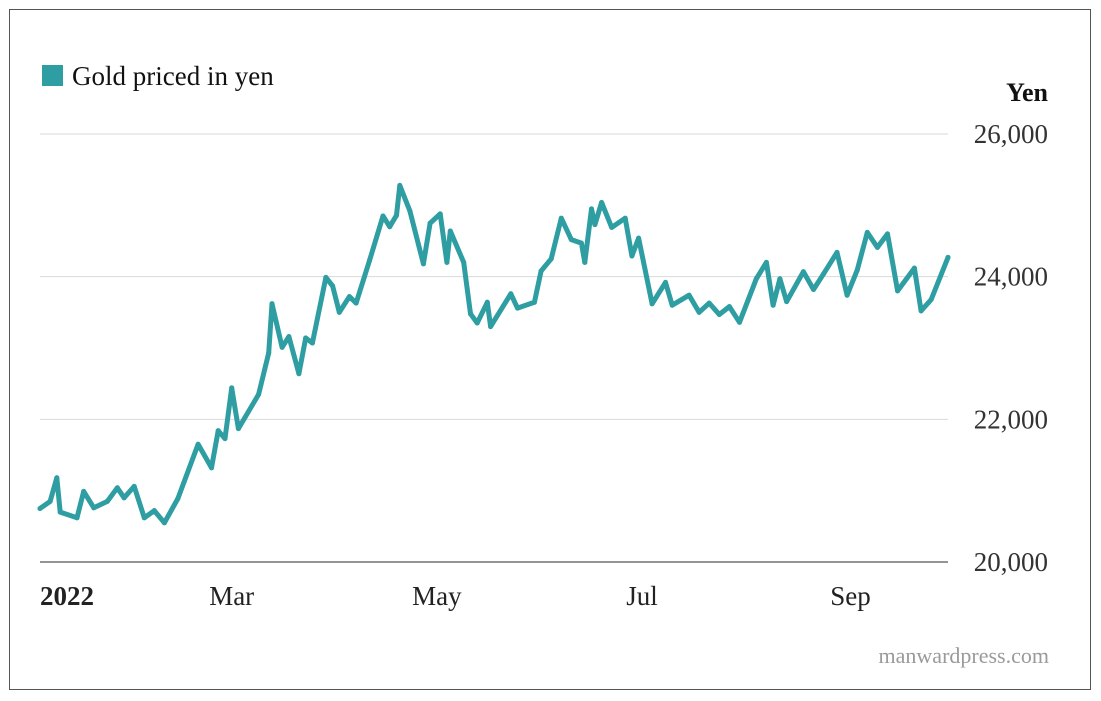 This screenshot has height=701, width=1101. What do you see at coordinates (1011, 277) in the screenshot?
I see `y-tick-label: 24,000` at bounding box center [1011, 277].